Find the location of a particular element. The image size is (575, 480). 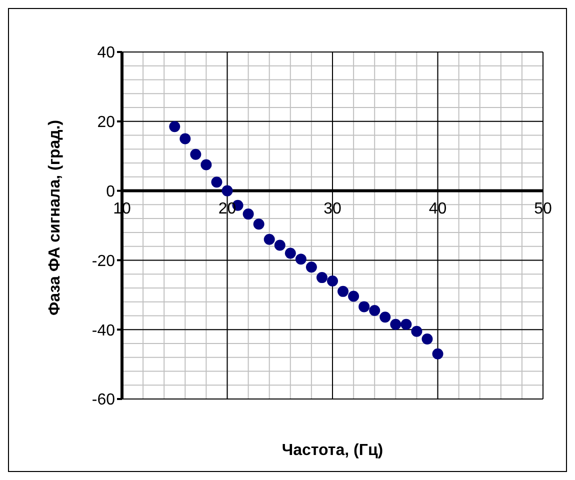

x-axis-title: Частота, (Гц) is located at coordinates (333, 450).